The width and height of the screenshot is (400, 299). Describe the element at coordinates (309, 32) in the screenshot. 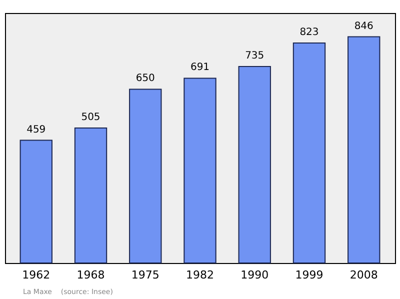

I see `data-label: 823` at that location.